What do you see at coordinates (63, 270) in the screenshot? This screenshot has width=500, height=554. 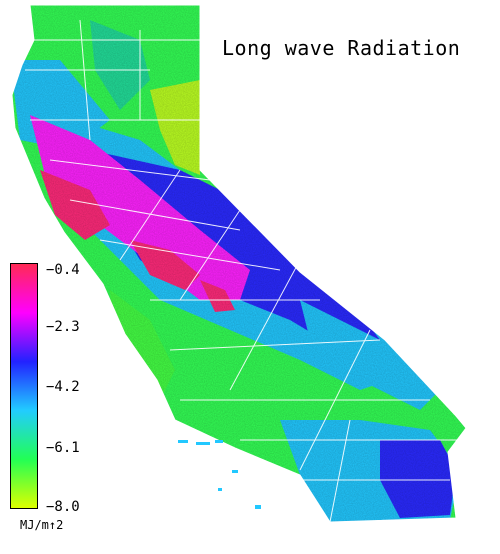 I see `legend-tick-max: −0.4` at bounding box center [63, 270].